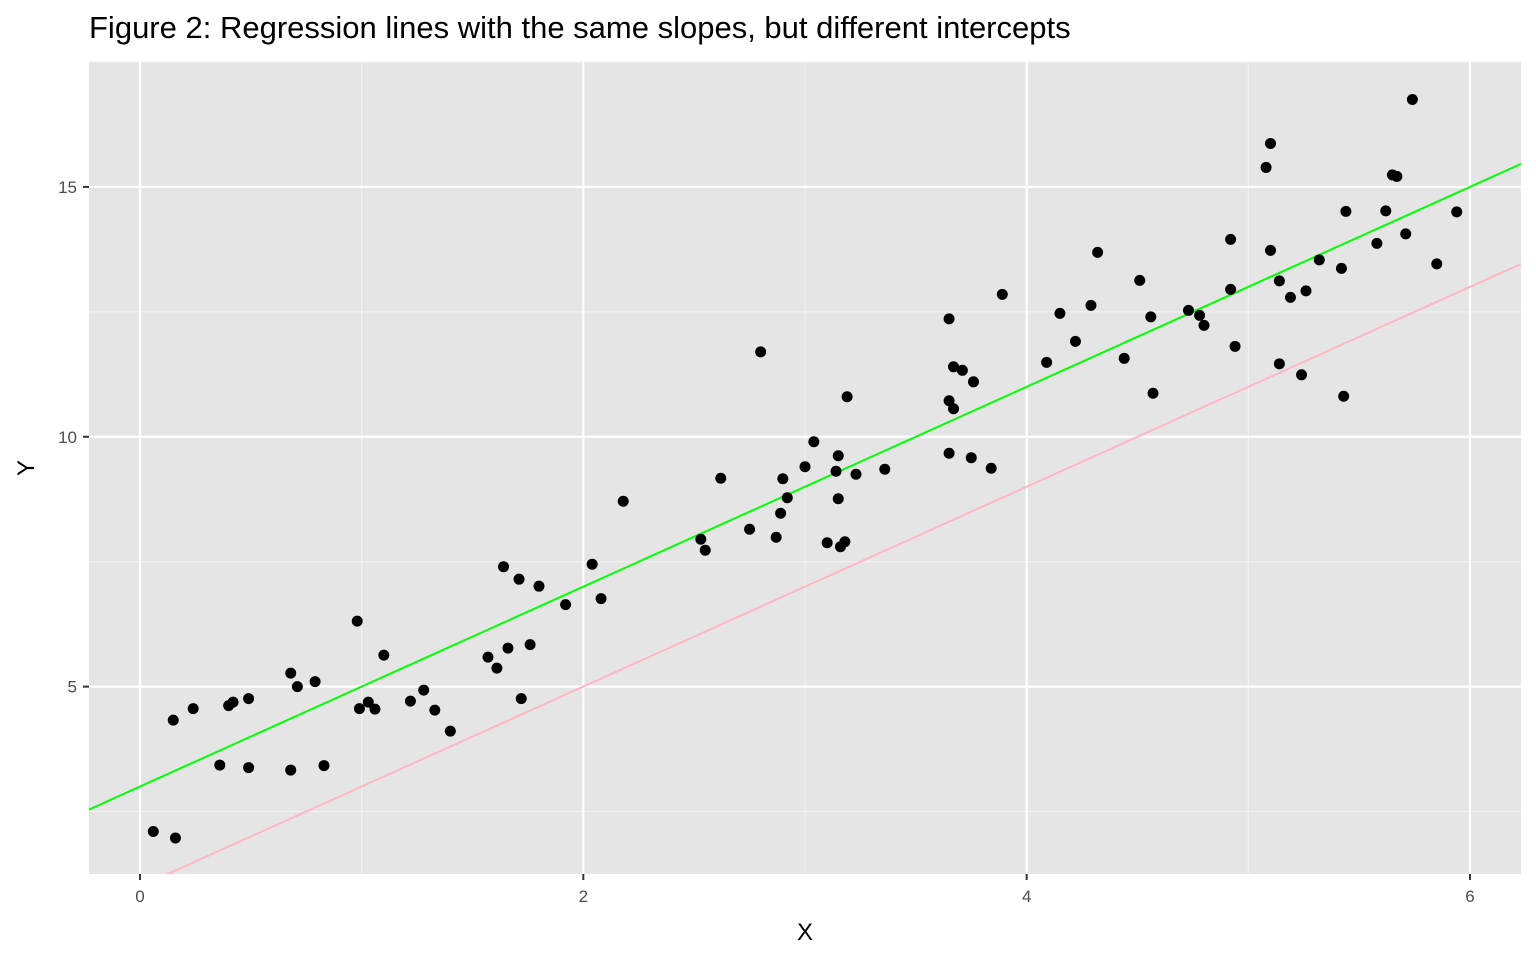 The image size is (1536, 960). What do you see at coordinates (139, 896) in the screenshot?
I see `x-tick-label: 0` at bounding box center [139, 896].